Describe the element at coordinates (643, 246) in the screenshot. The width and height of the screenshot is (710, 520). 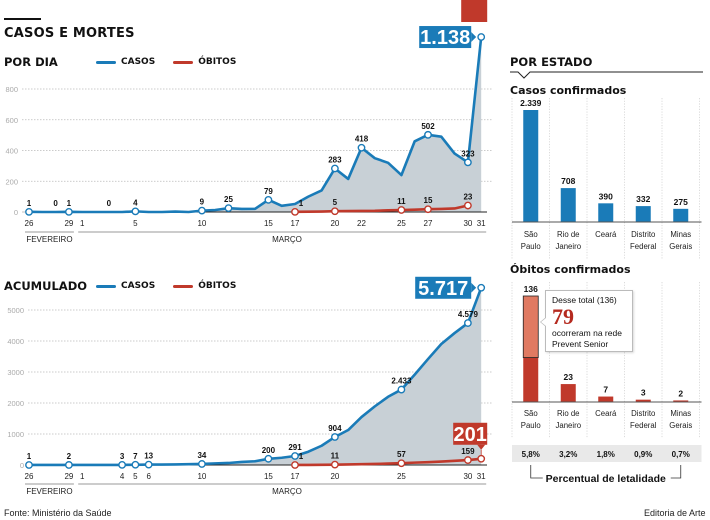
I see `state-label: Federal` at that location.